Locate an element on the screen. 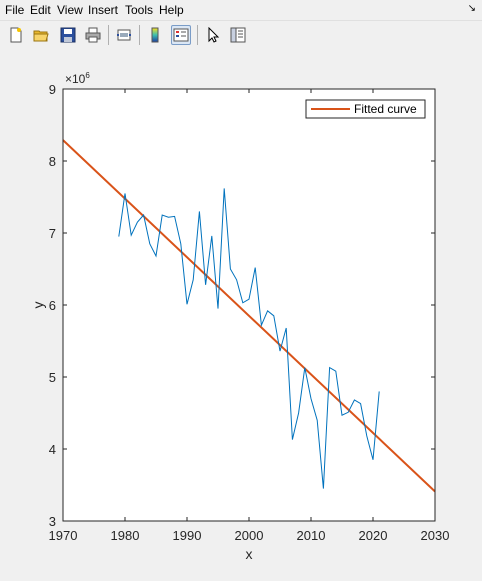 The width and height of the screenshot is (482, 581). property-inspector-button is located at coordinates (238, 35).